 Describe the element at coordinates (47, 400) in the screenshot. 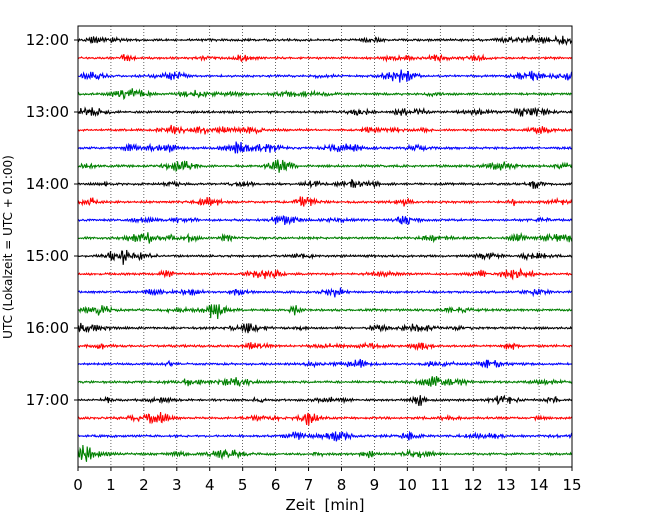

I see `y-tick-label: 17:00` at that location.